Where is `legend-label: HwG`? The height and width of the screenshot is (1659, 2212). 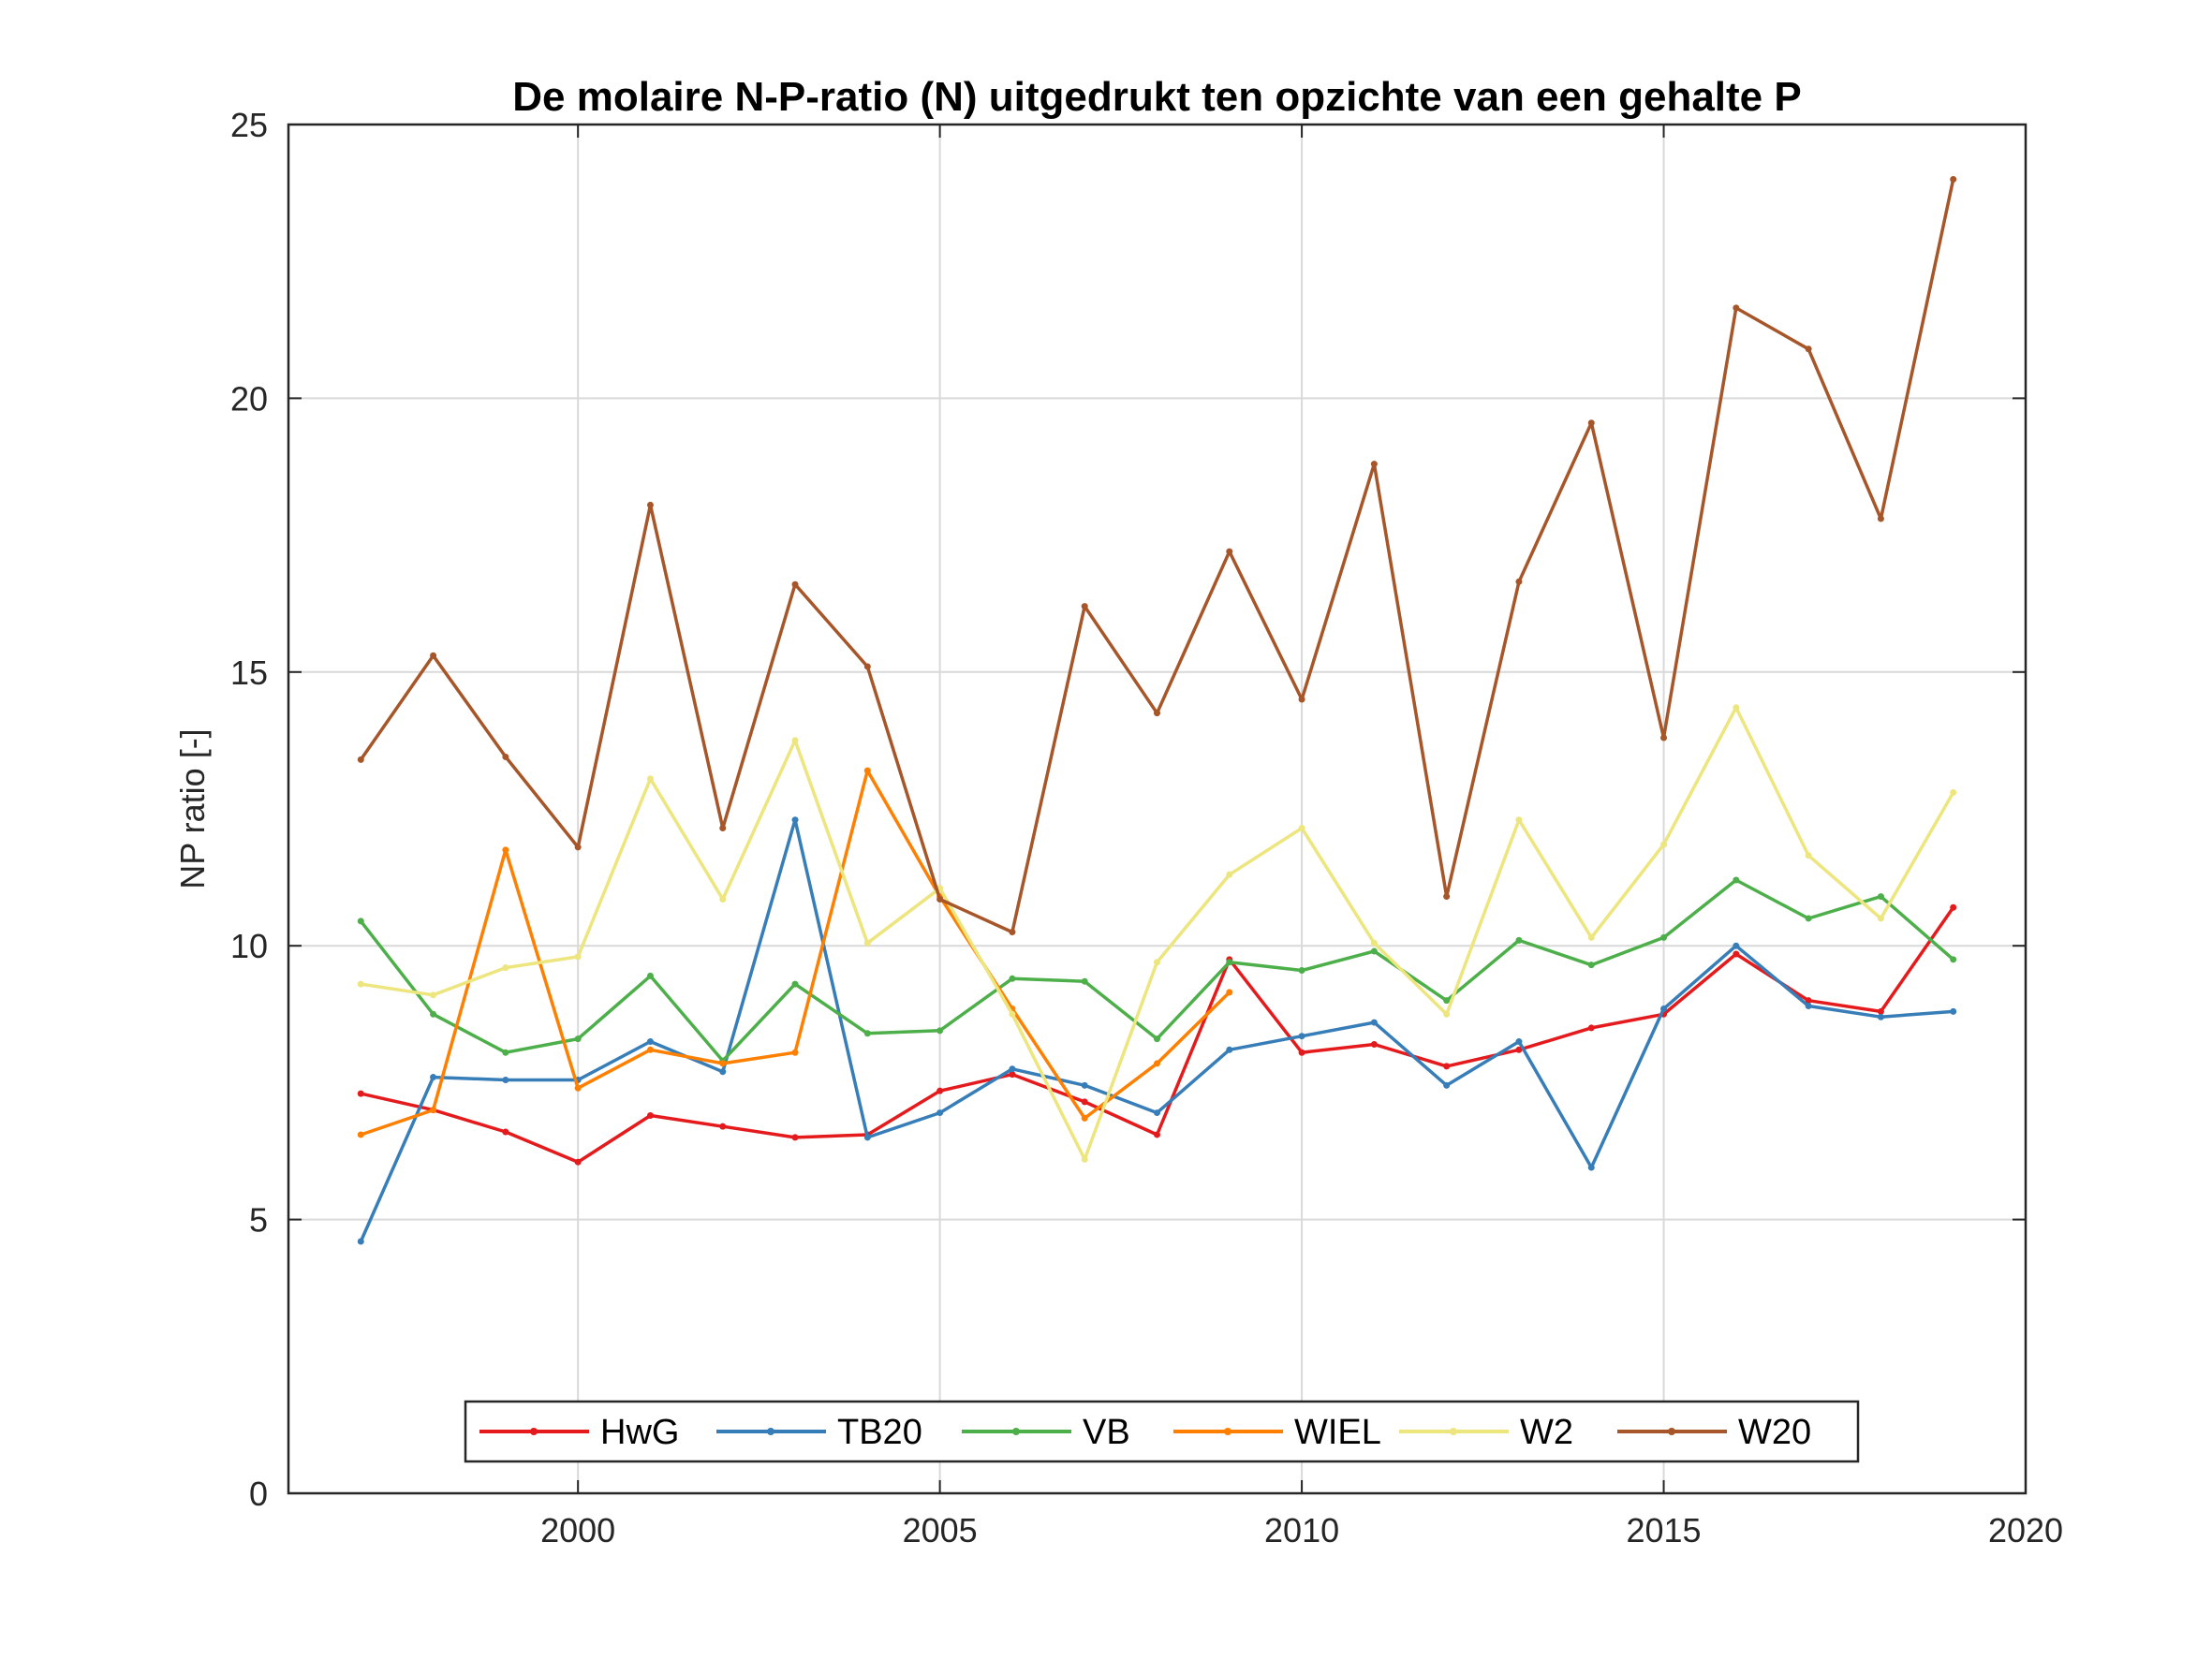 legend-label: HwG is located at coordinates (639, 1432).